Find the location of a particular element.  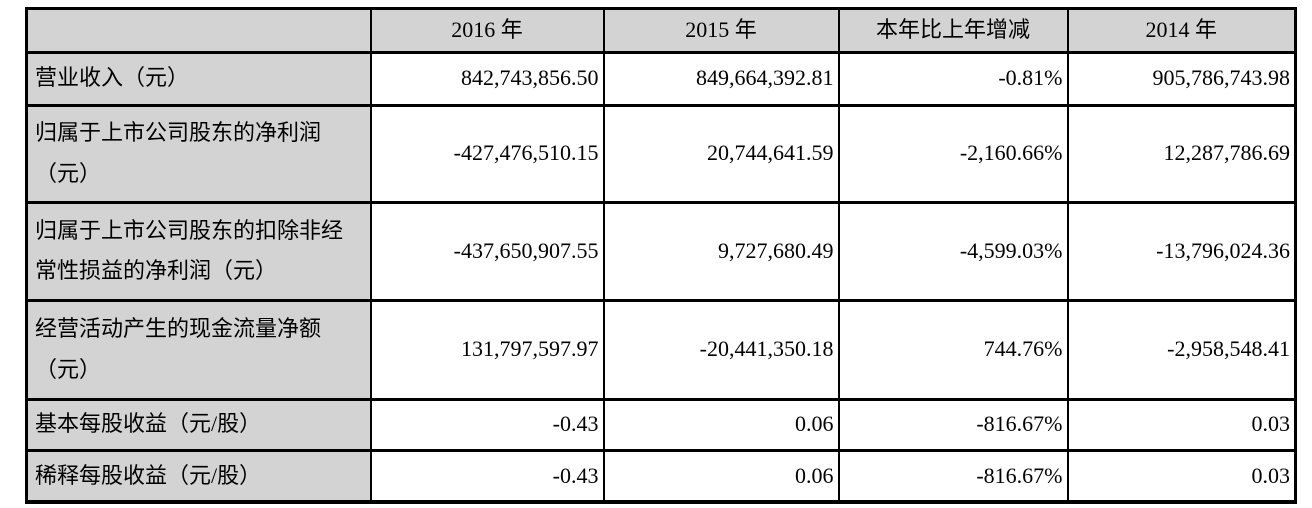

value-cell: -2,160.66% is located at coordinates (953, 153).